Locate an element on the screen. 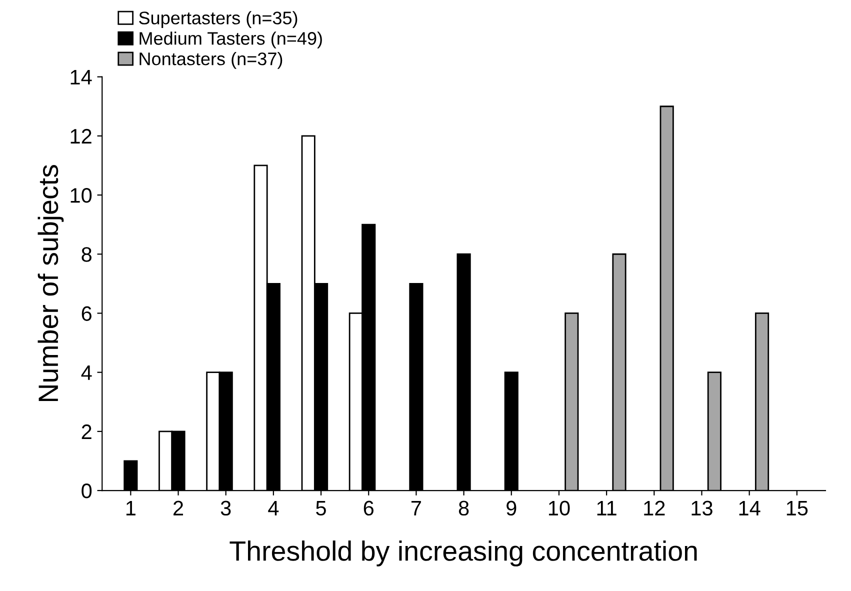 The width and height of the screenshot is (851, 591). y-tick-label: 10 is located at coordinates (81, 195).